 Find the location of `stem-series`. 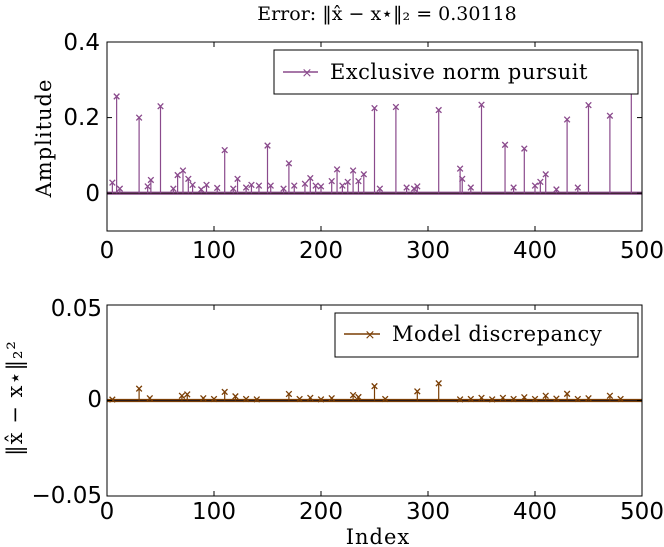

stem-series is located at coordinates (374, 391).